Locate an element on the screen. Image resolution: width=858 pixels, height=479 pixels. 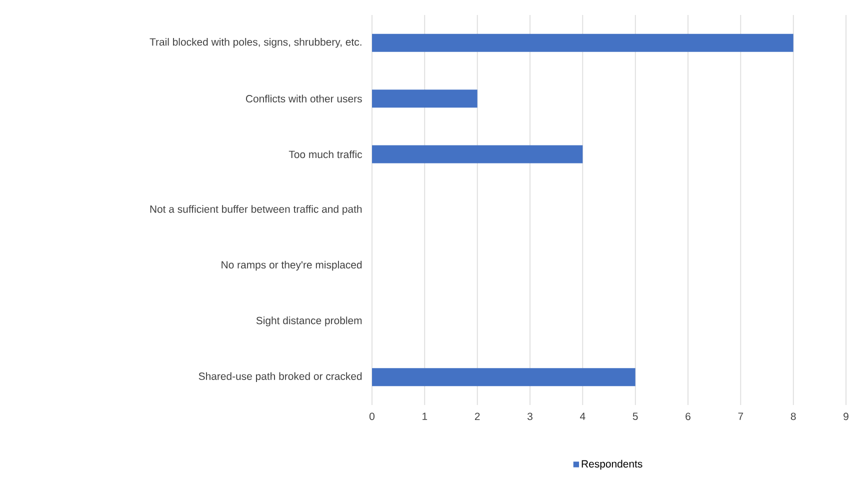
y-tick-label: Shared-use path broked or cracked is located at coordinates (280, 377).